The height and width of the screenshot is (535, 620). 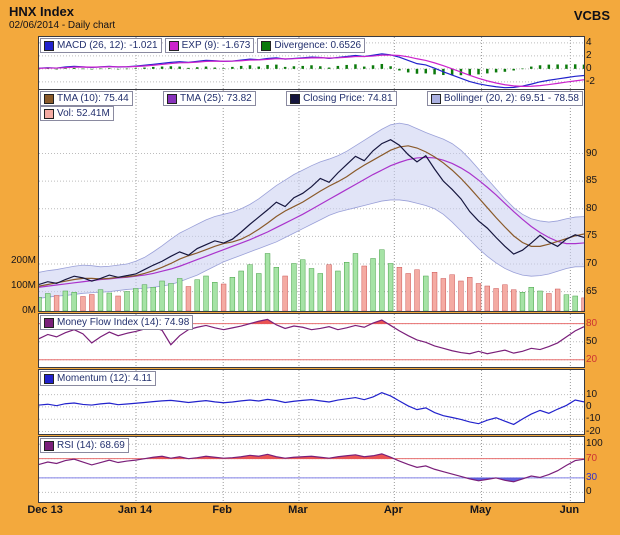 I want to click on legend-chip-volume: Vol: 52.41M, so click(x=77, y=113).